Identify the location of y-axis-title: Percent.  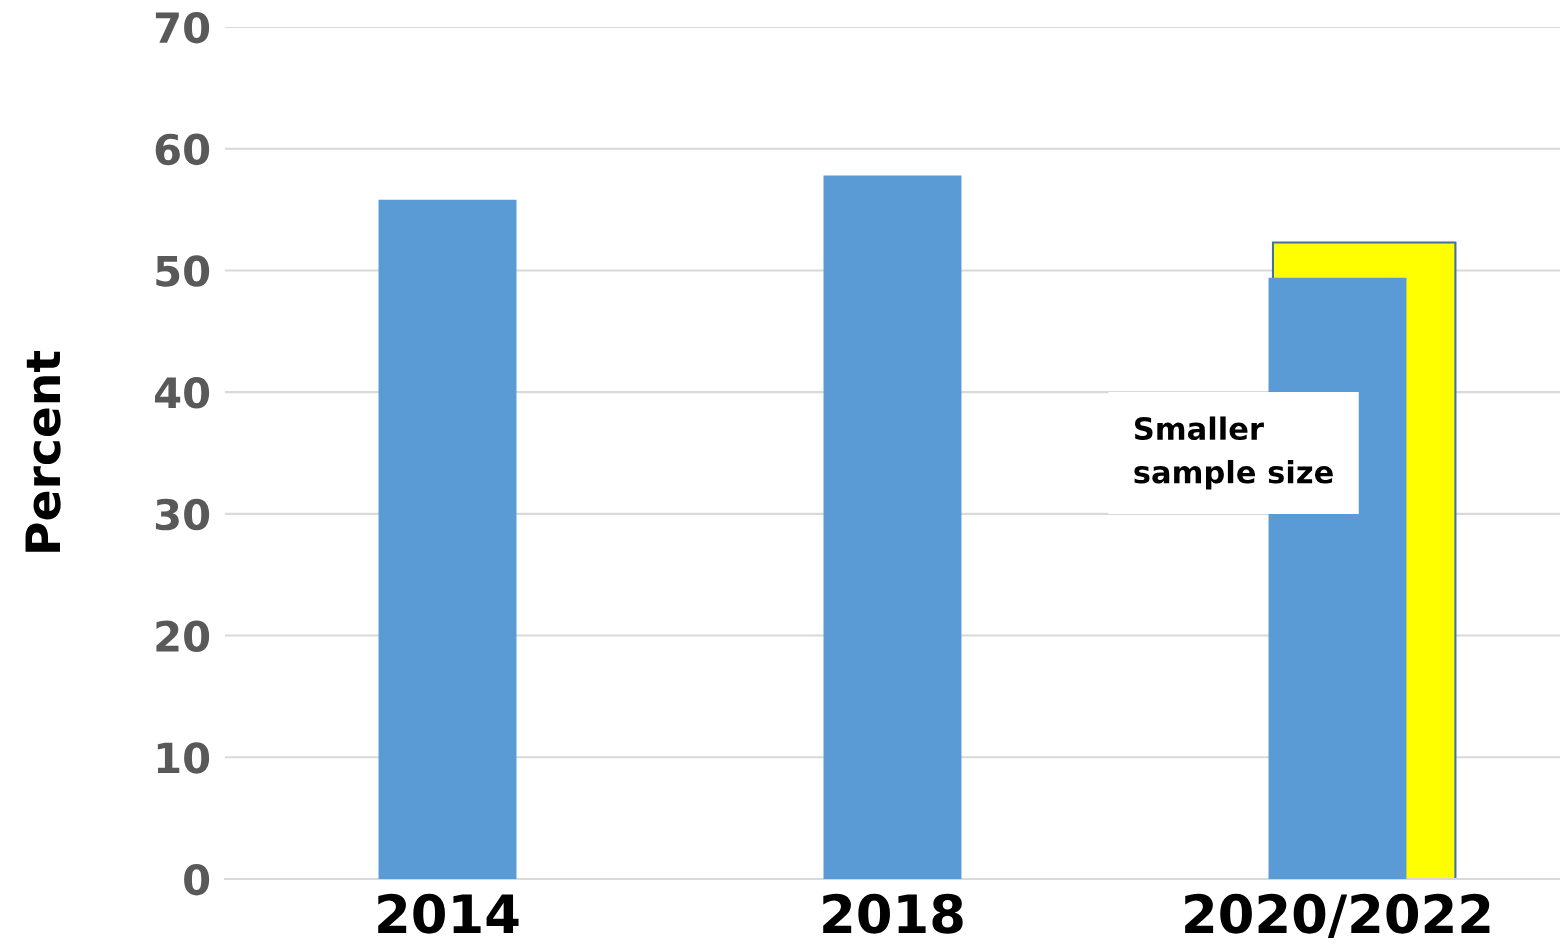
(43, 451).